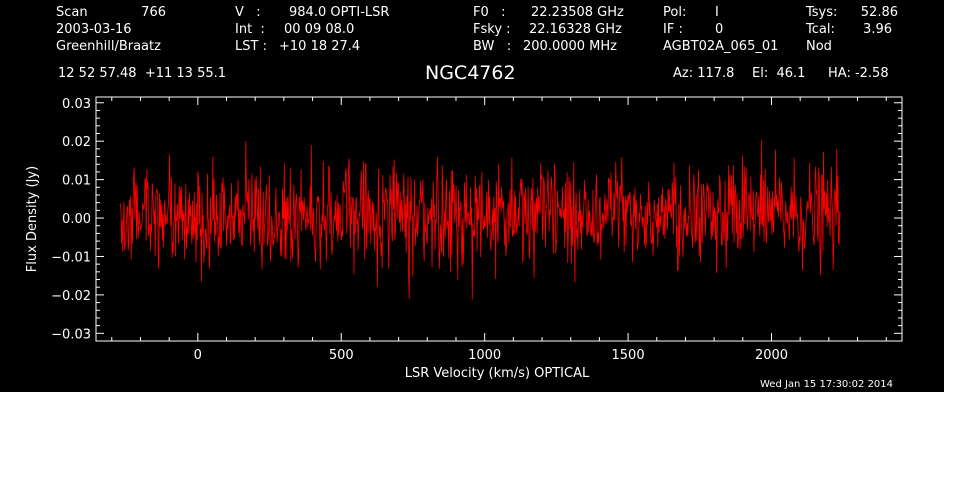 This screenshot has height=490, width=962. I want to click on x-tick-label: 0, so click(198, 355).